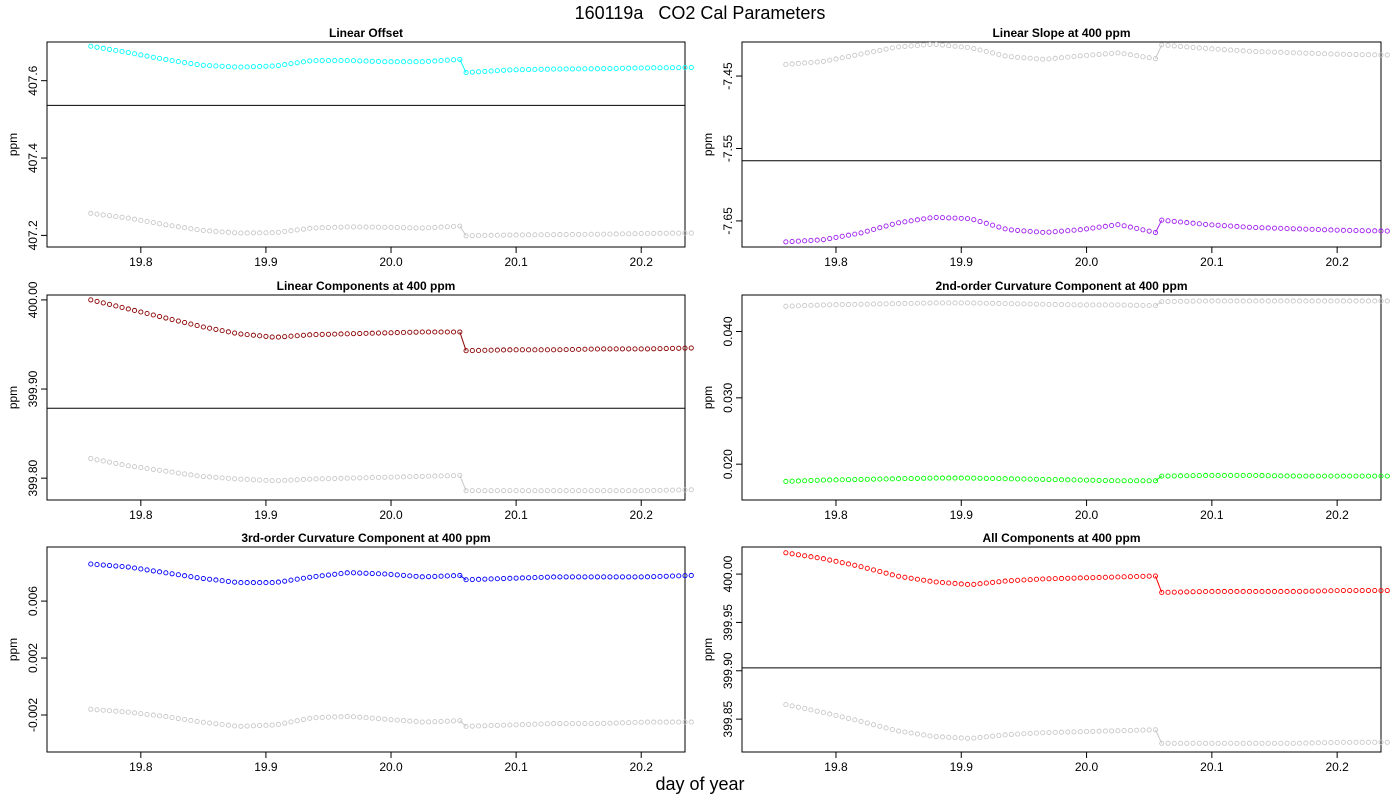  Describe the element at coordinates (962, 262) in the screenshot. I see `x-tick-label: 19.9` at that location.